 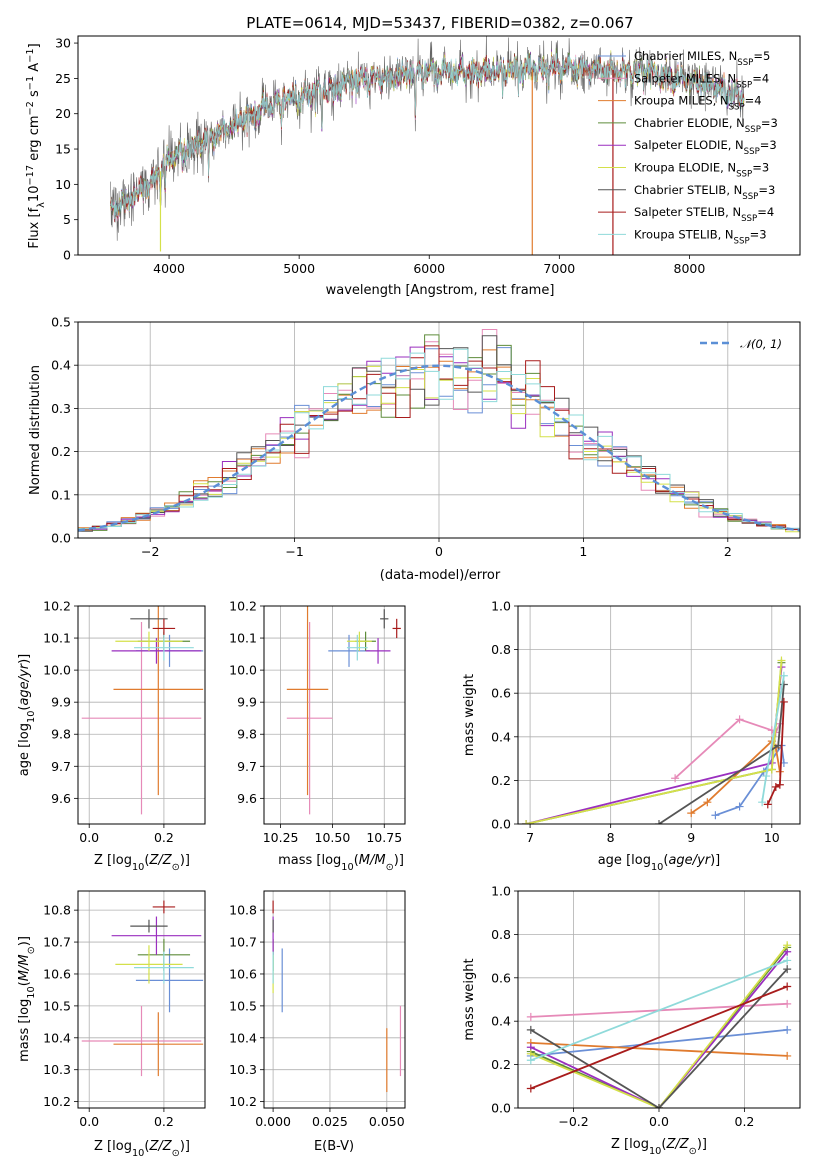 I want to click on weight-line-chabrier_elodie, so click(x=654, y=743).